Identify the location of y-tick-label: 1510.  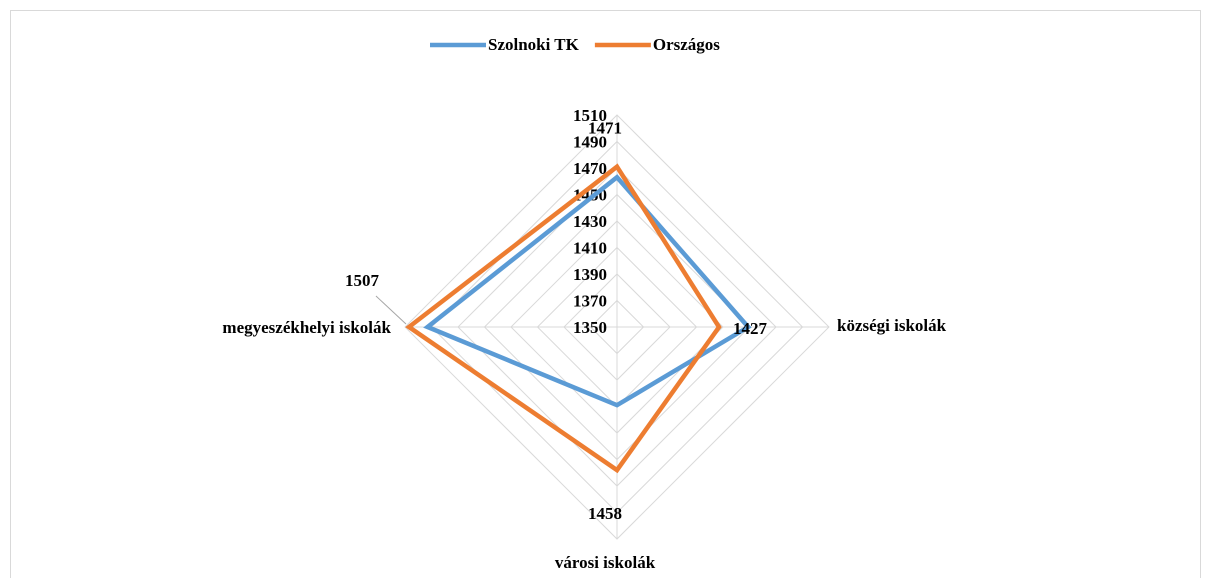
(590, 115).